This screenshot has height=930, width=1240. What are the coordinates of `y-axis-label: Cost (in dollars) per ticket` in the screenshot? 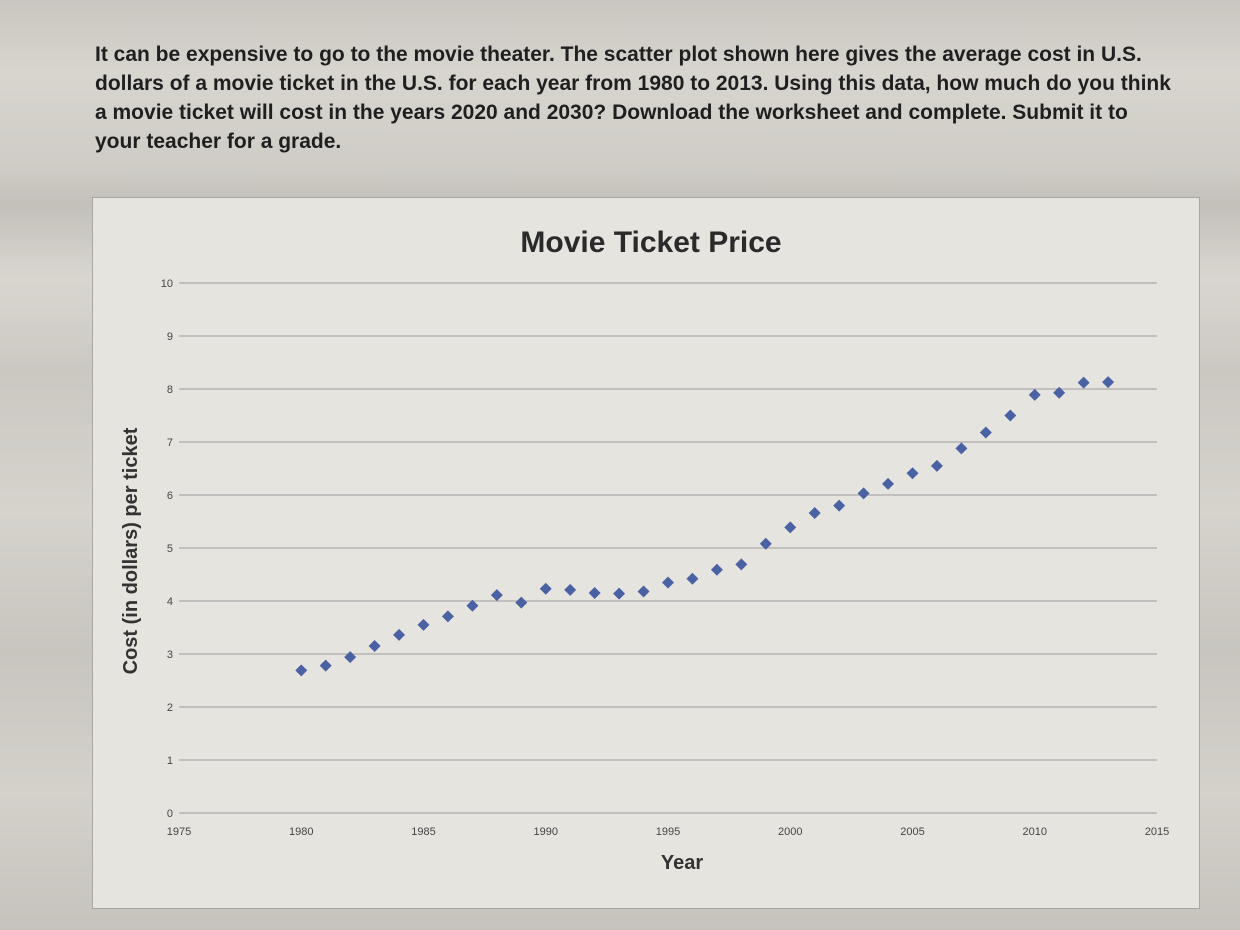 It's located at (131, 550).